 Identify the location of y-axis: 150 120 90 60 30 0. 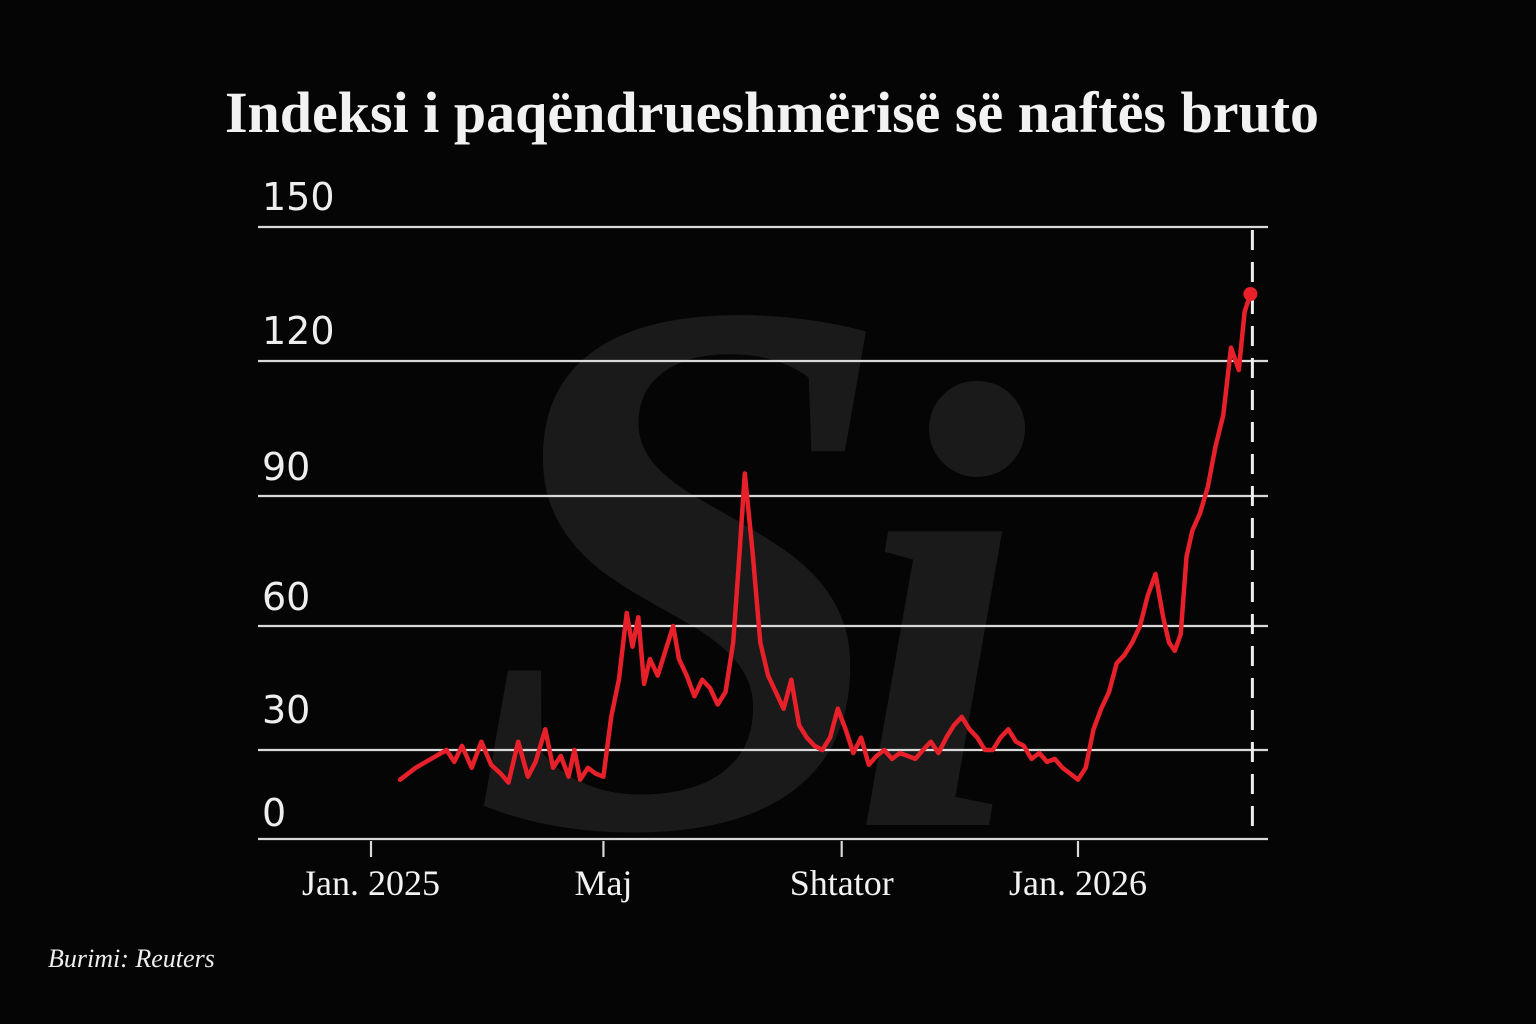
(298, 505).